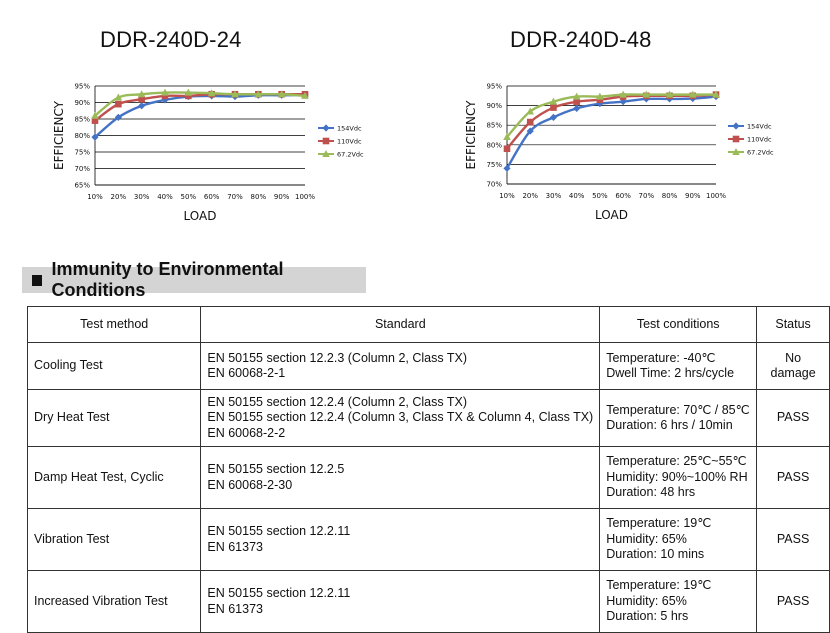 This screenshot has width=830, height=633. I want to click on x-tick-label: 50%, so click(600, 196).